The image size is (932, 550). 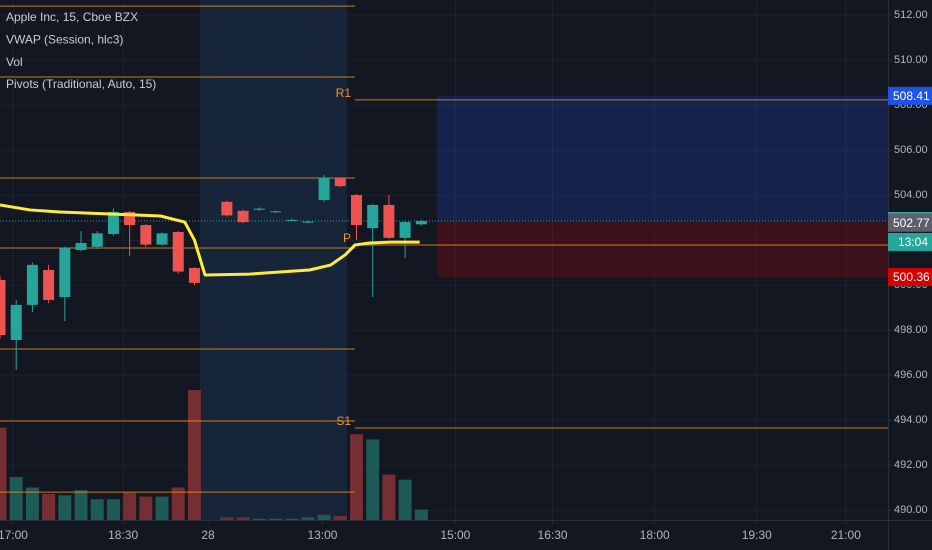 I want to click on x-tick-label: 16:30, so click(x=553, y=535).